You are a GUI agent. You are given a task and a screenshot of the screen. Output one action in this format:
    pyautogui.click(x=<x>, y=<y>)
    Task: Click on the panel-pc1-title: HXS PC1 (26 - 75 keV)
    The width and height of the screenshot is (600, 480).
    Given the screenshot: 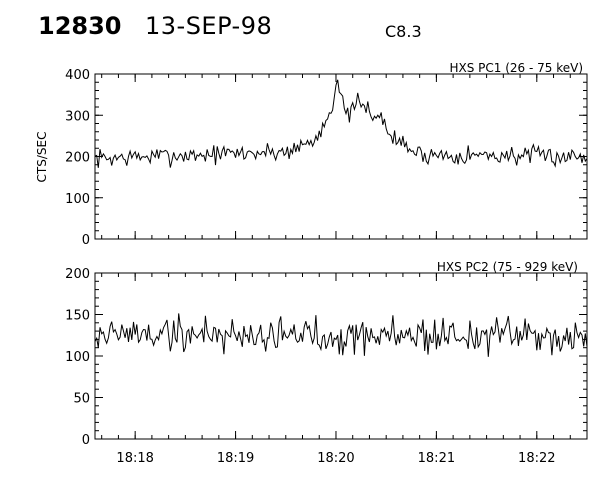 What is the action you would take?
    pyautogui.click(x=516, y=68)
    